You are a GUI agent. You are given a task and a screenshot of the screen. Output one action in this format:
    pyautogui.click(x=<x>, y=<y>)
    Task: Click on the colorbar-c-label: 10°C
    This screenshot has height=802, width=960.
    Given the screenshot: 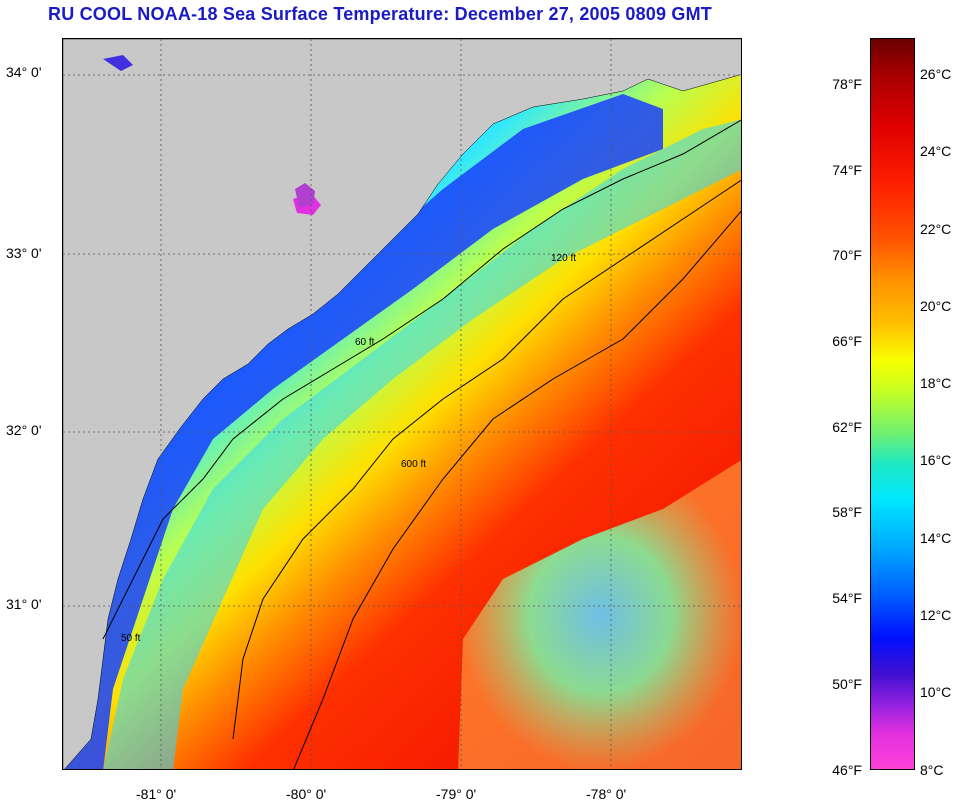 What is the action you would take?
    pyautogui.click(x=936, y=692)
    